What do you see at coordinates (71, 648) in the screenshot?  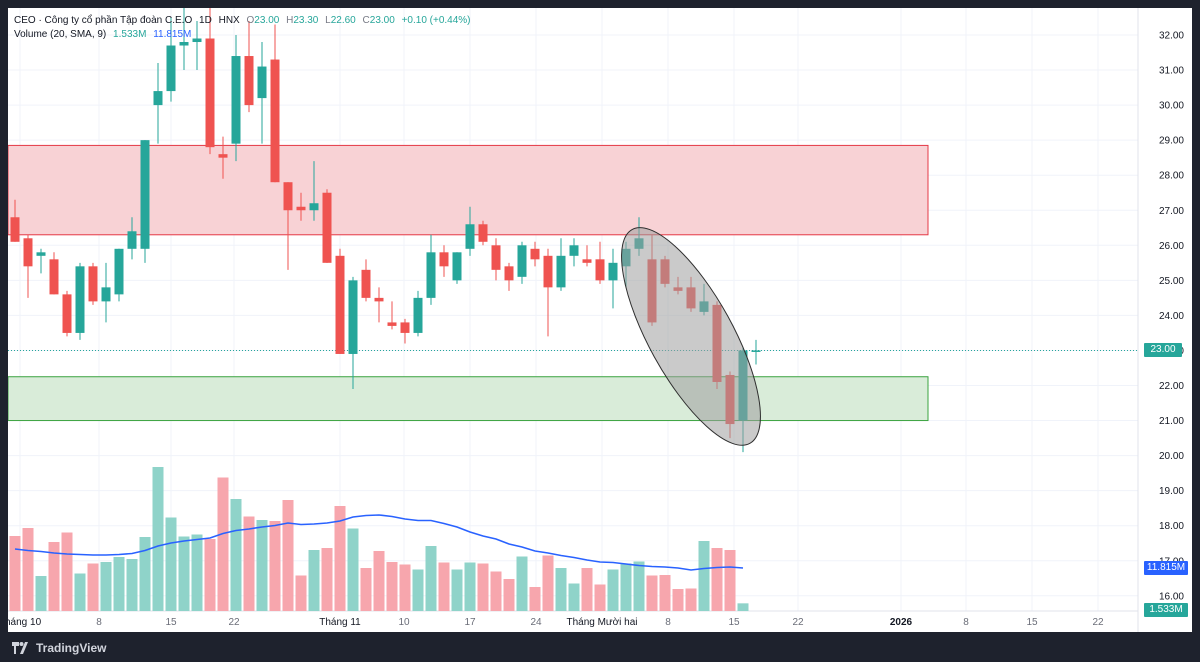 I see `tradingview-logo-text: TradingView` at bounding box center [71, 648].